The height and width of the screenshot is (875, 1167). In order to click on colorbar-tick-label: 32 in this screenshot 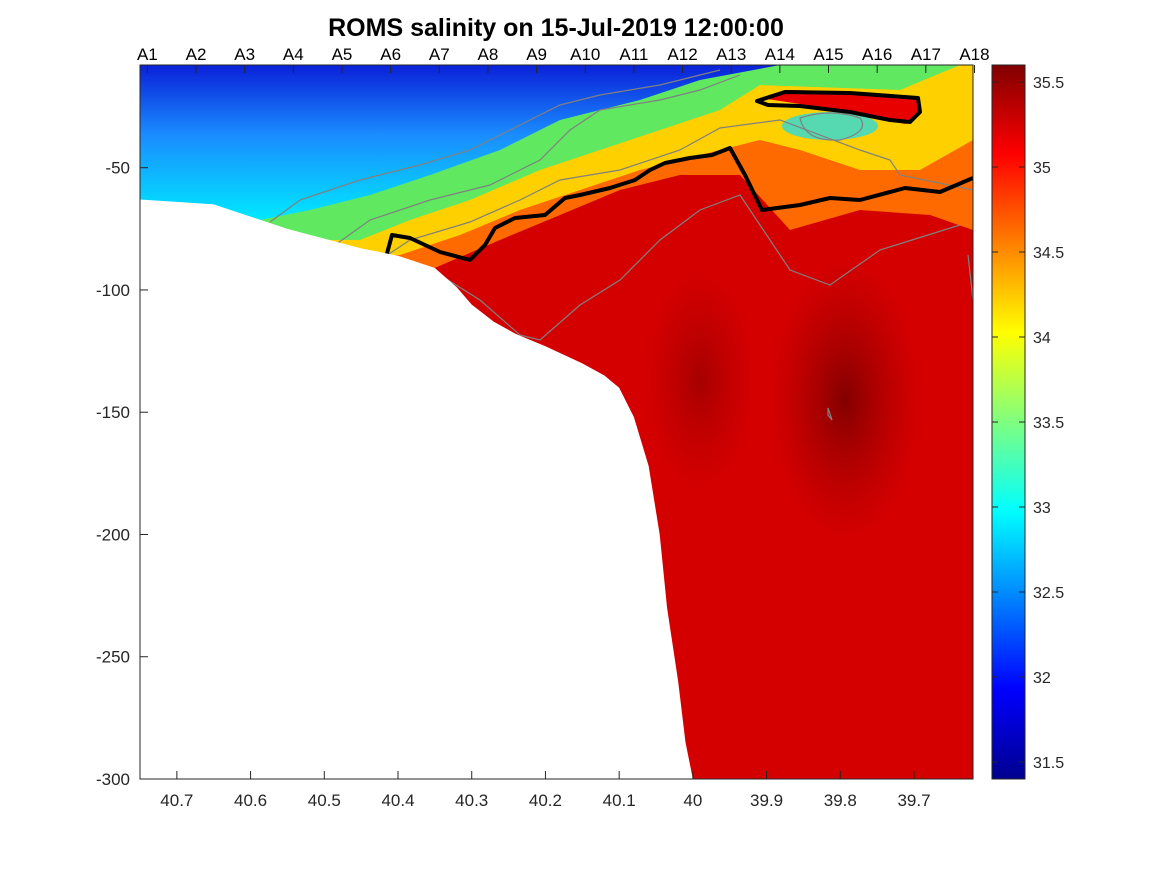, I will do `click(1042, 678)`.